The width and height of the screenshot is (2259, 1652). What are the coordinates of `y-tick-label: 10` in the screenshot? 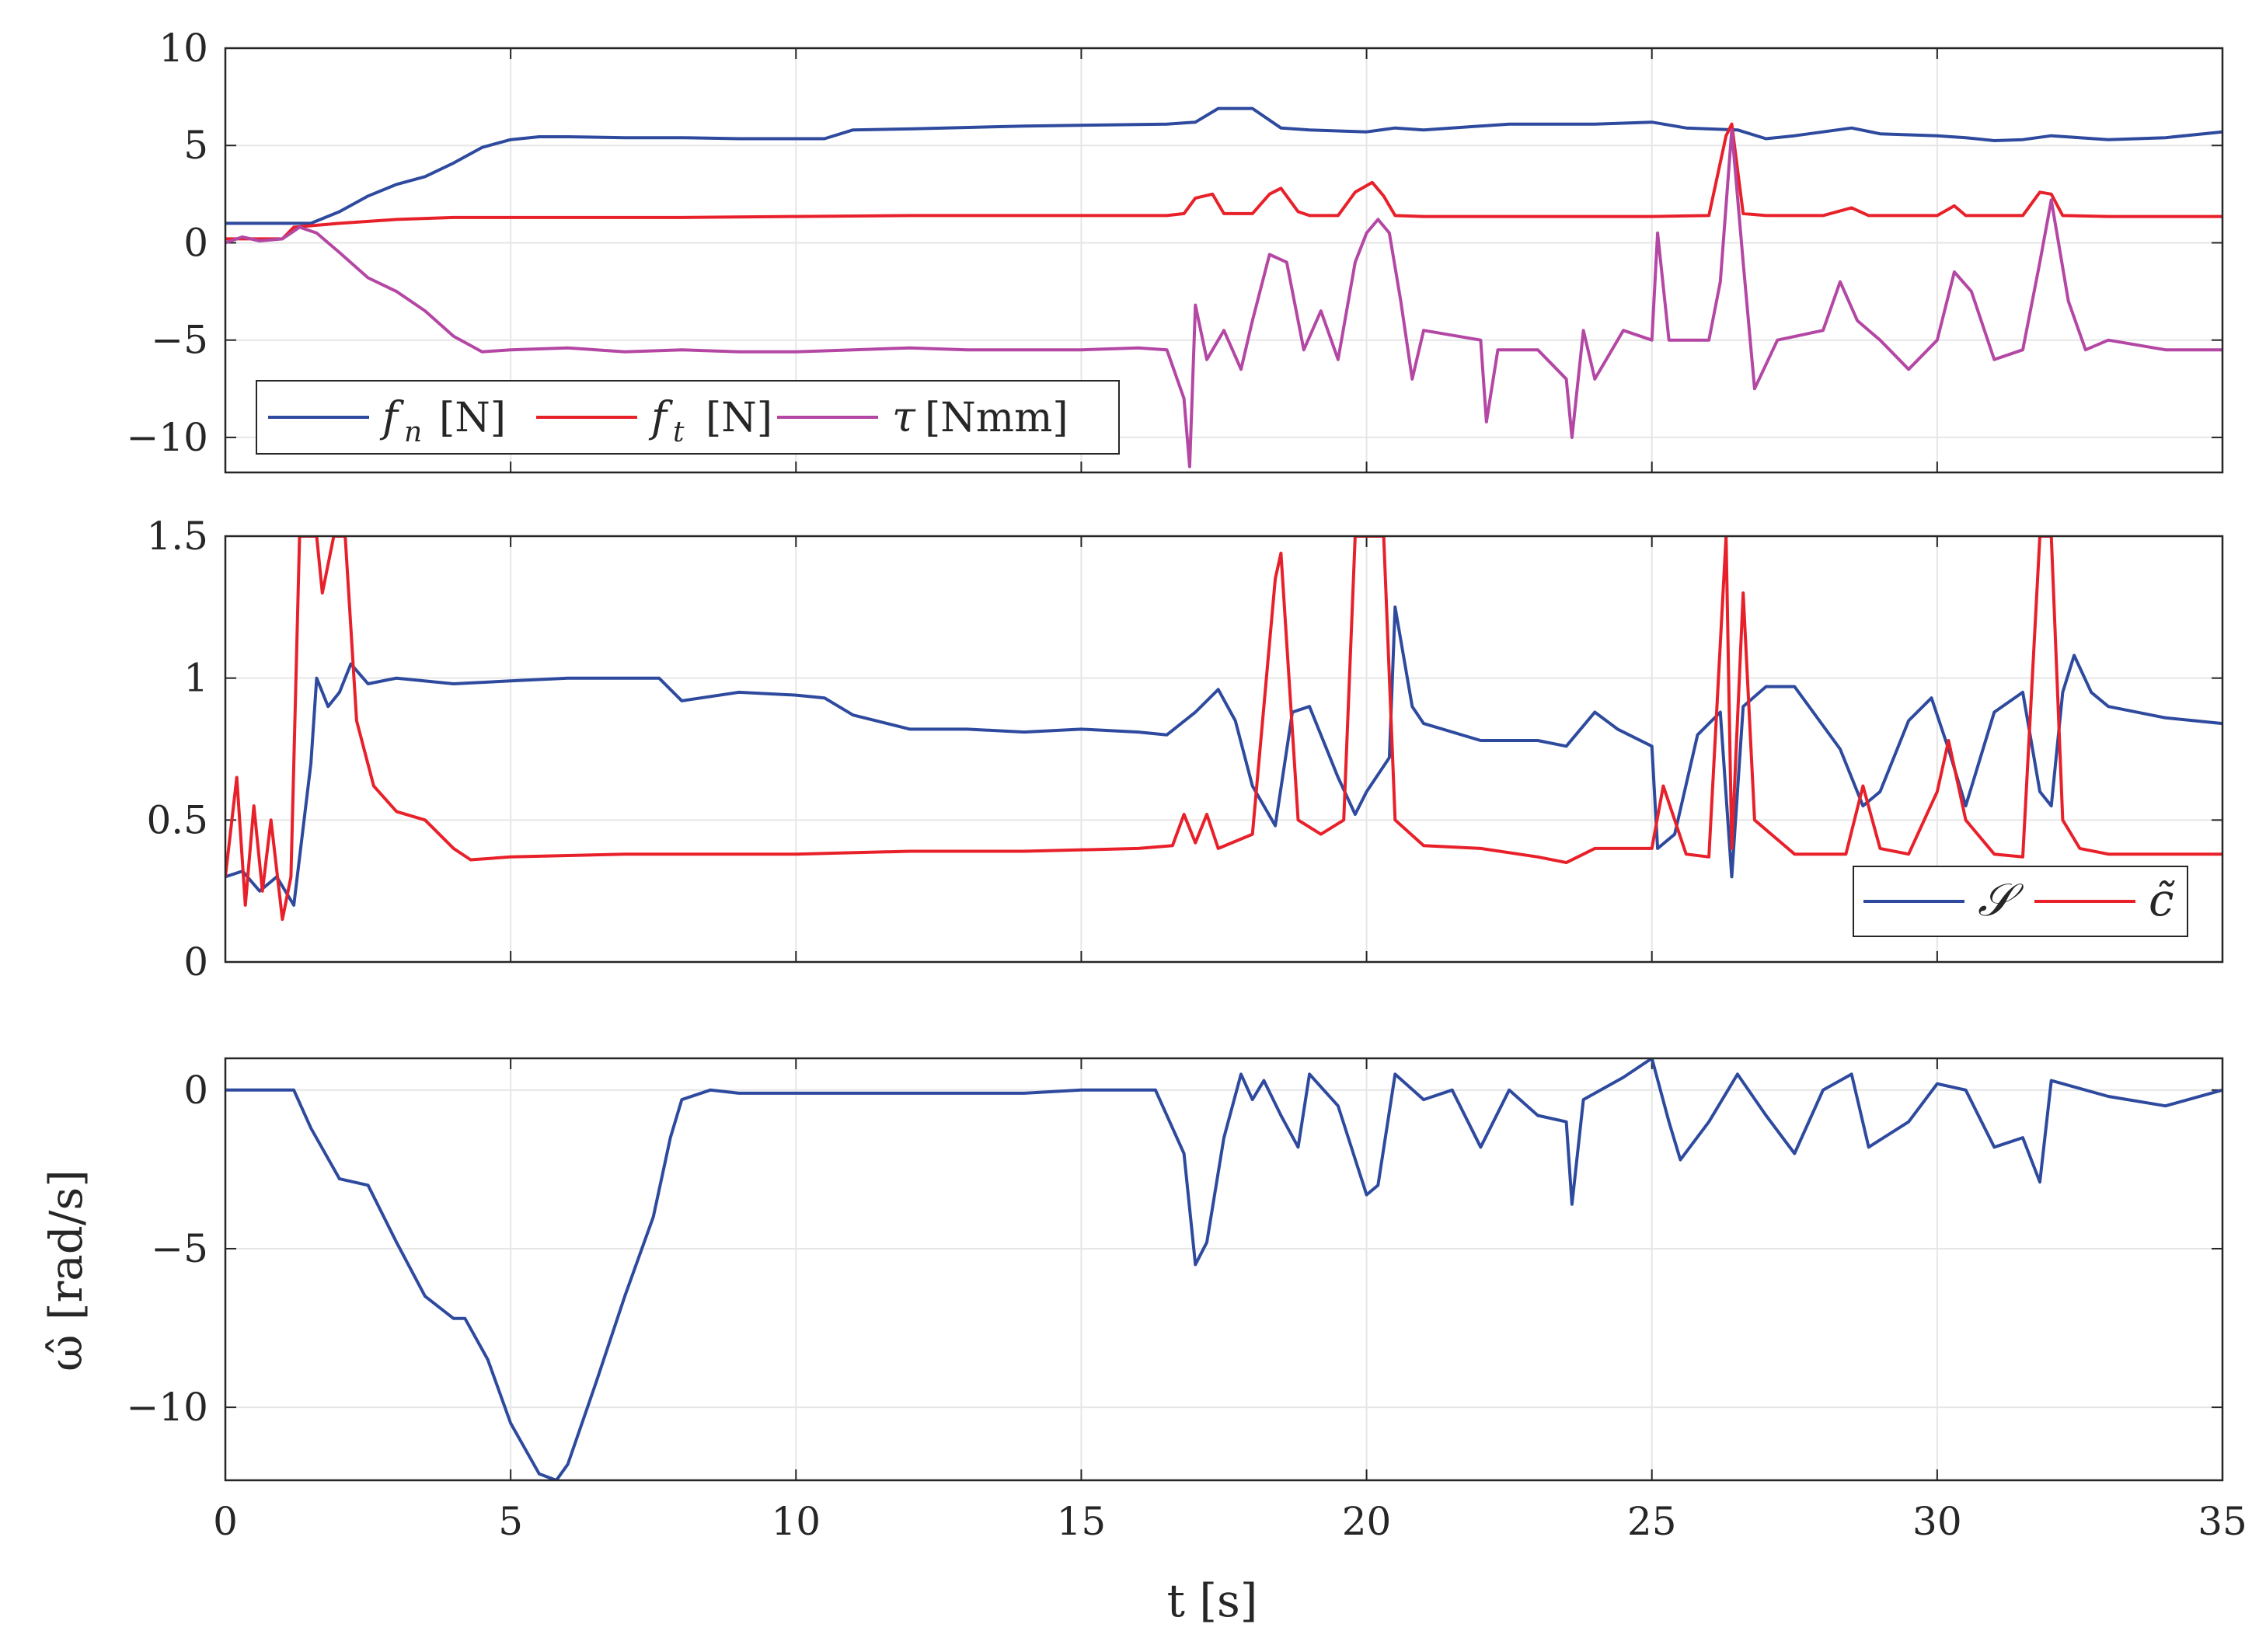 It's located at (183, 48).